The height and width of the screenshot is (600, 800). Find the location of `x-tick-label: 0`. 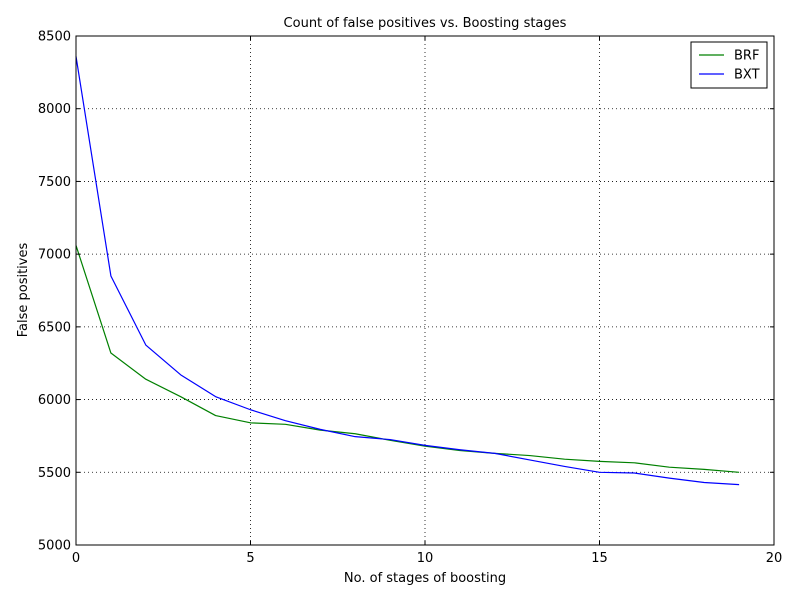

x-tick-label: 0 is located at coordinates (76, 558).